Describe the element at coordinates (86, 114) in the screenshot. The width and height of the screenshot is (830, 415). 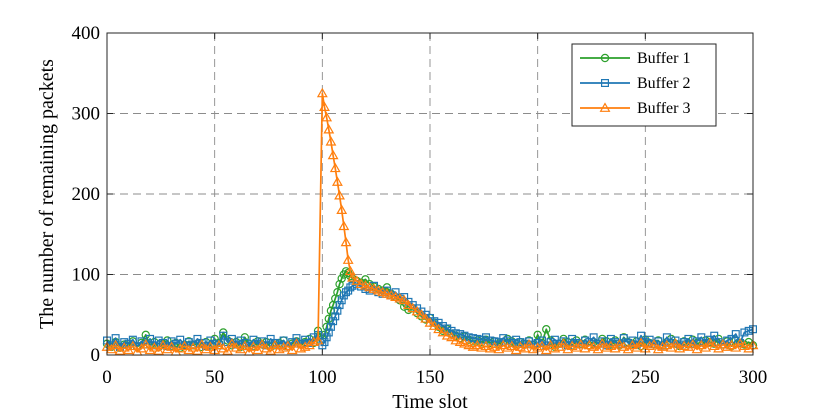
I see `y-tick-label: 300` at that location.